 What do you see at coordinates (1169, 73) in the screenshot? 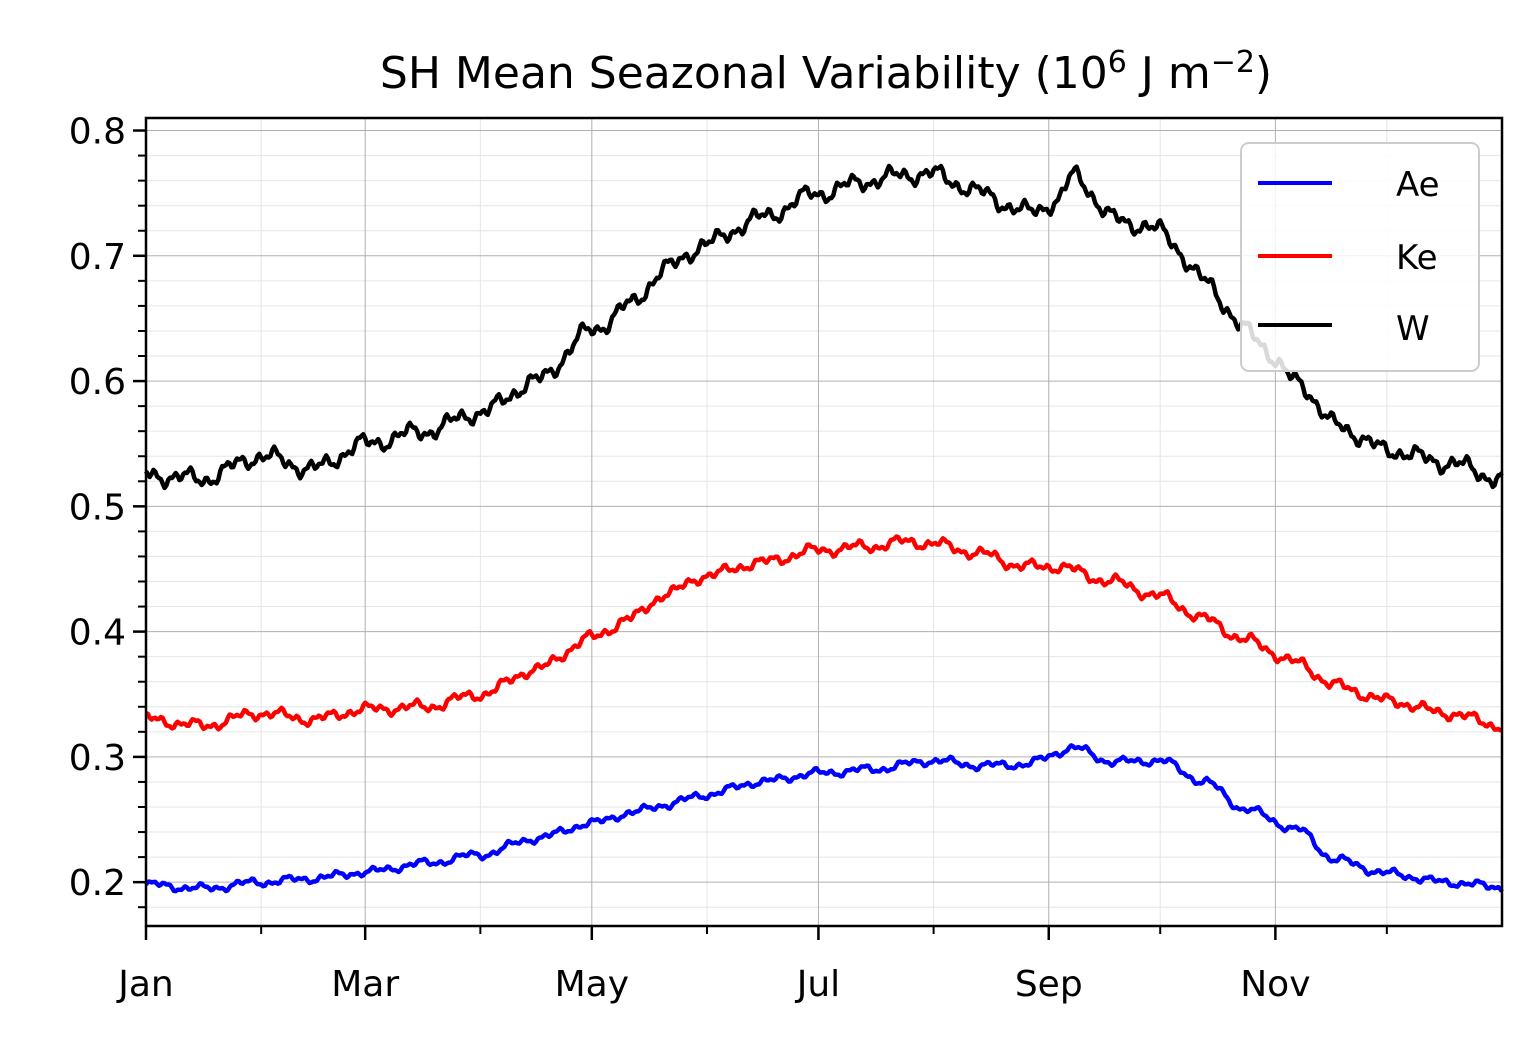
I see `chart-title-unit: J m` at bounding box center [1169, 73].